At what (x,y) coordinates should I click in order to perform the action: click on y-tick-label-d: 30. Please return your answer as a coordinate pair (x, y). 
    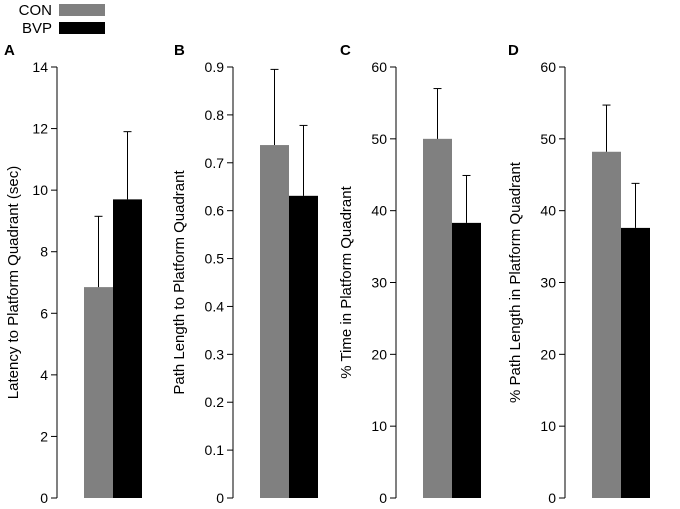
    Looking at the image, I should click on (548, 283).